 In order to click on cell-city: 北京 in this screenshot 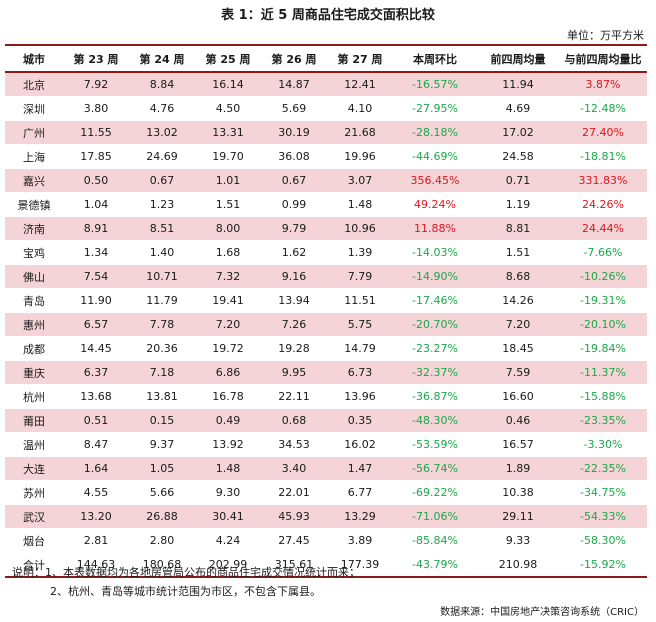, I will do `click(34, 84)`.